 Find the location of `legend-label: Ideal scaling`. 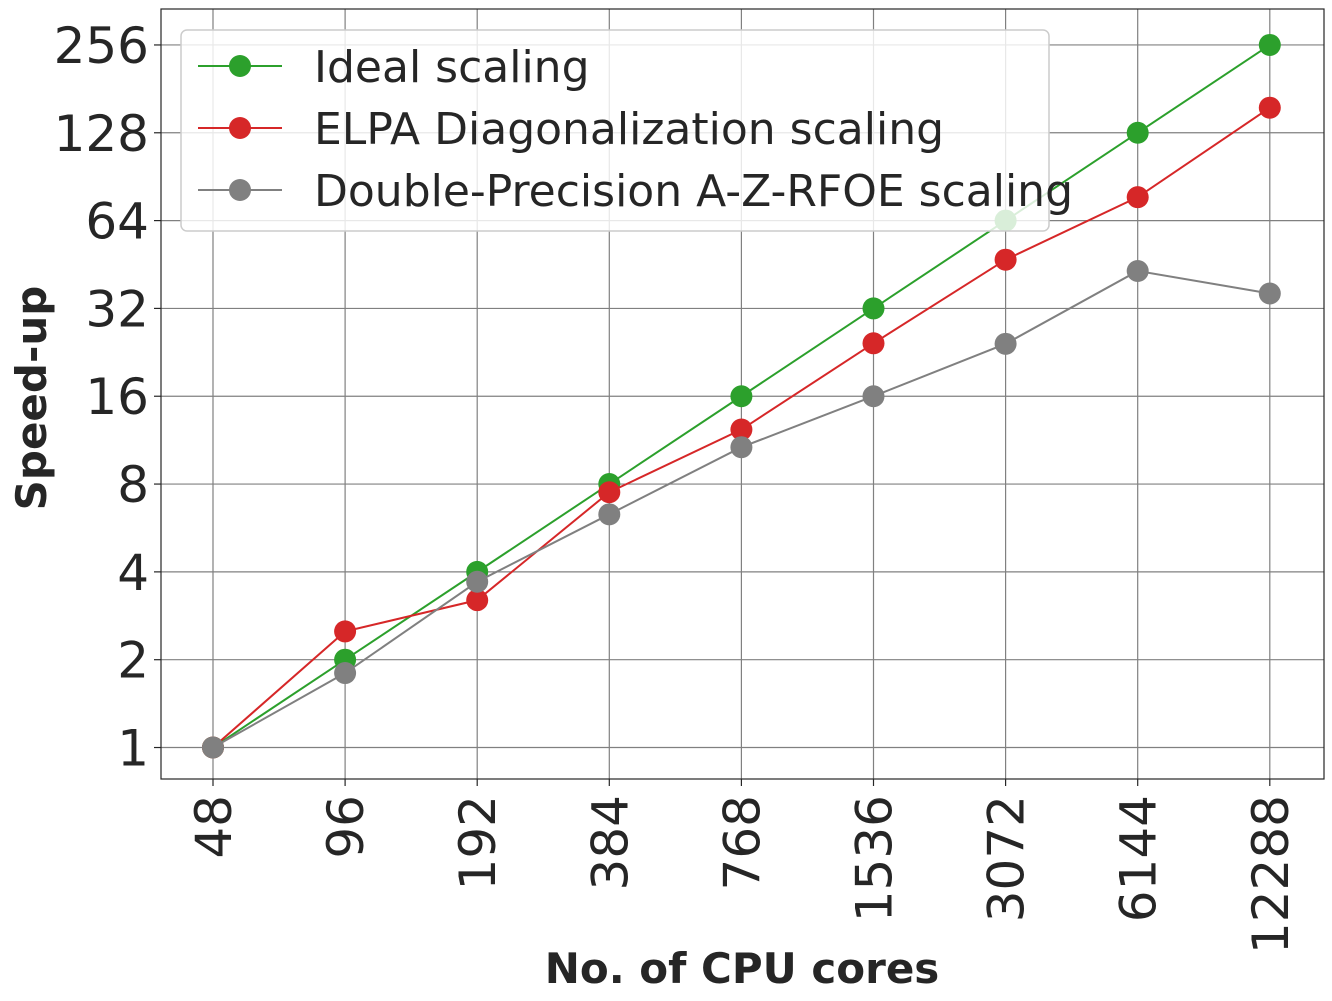

legend-label: Ideal scaling is located at coordinates (452, 67).